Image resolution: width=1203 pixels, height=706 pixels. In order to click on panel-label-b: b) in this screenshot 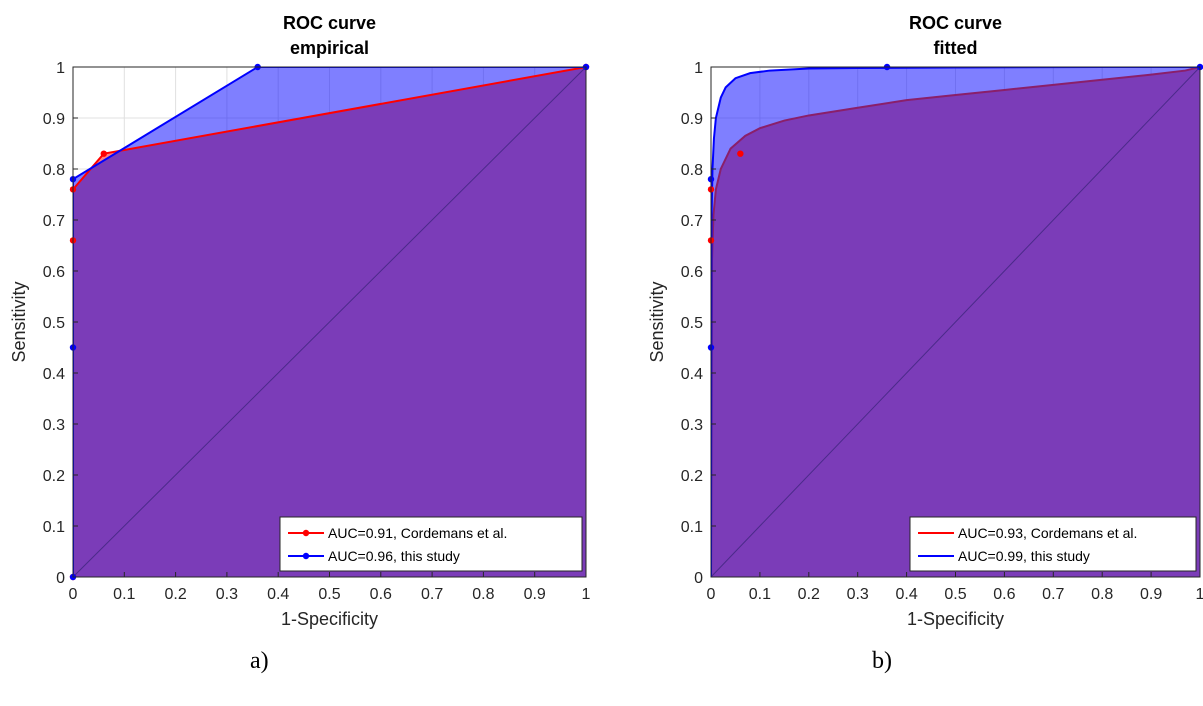, I will do `click(882, 661)`.